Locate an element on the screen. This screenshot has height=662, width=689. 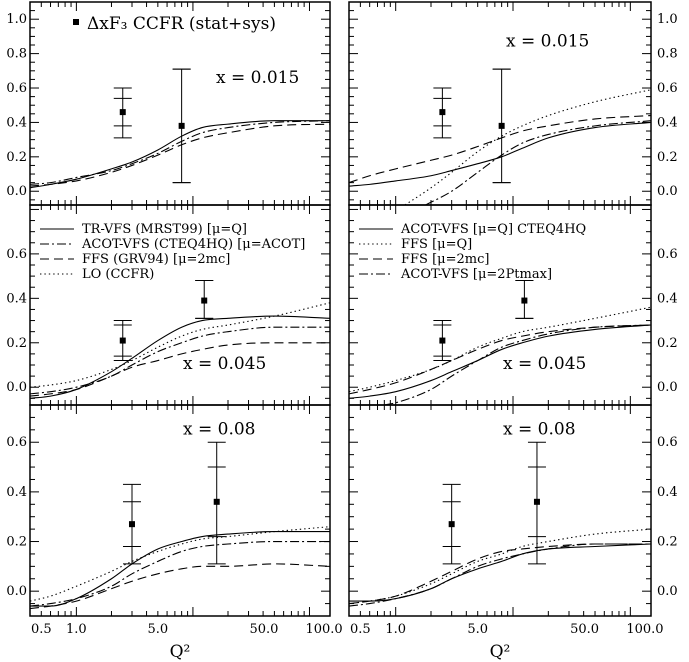
legend-label: FFS (GRV94) [μ=2mc] is located at coordinates (156, 259).